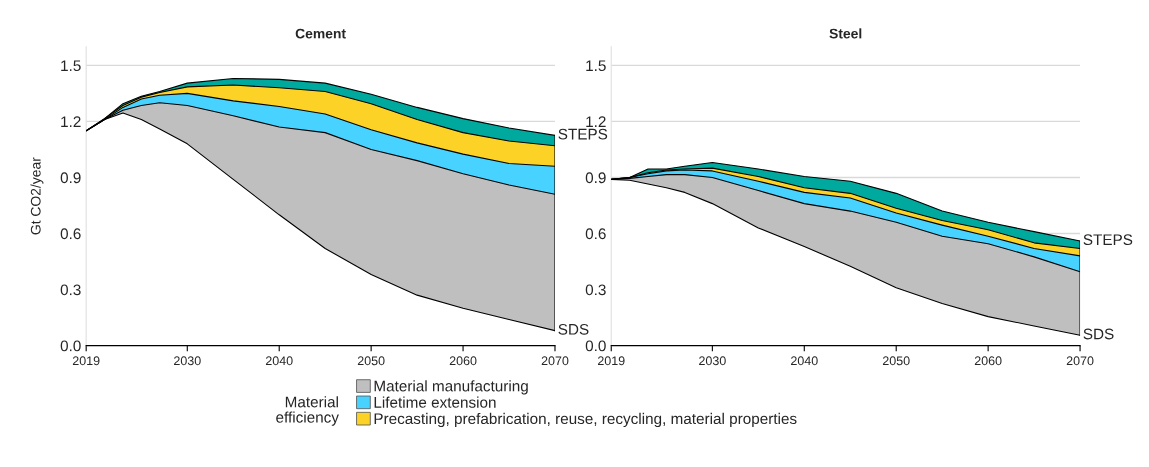 This screenshot has height=467, width=1149. I want to click on chart-title: Steel, so click(845, 33).